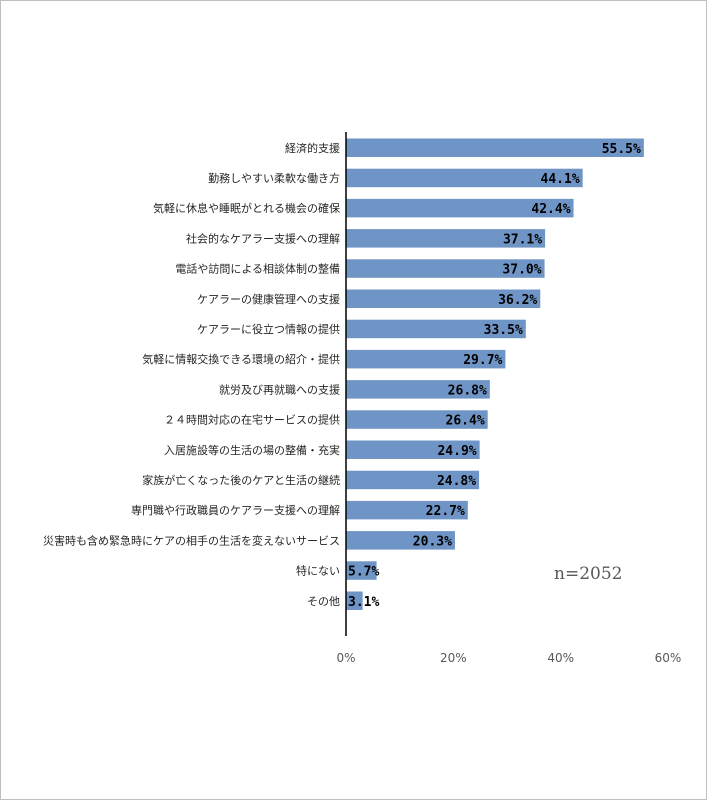 This screenshot has width=707, height=801. Describe the element at coordinates (312, 148) in the screenshot. I see `category-label-1: 経済的支援` at that location.